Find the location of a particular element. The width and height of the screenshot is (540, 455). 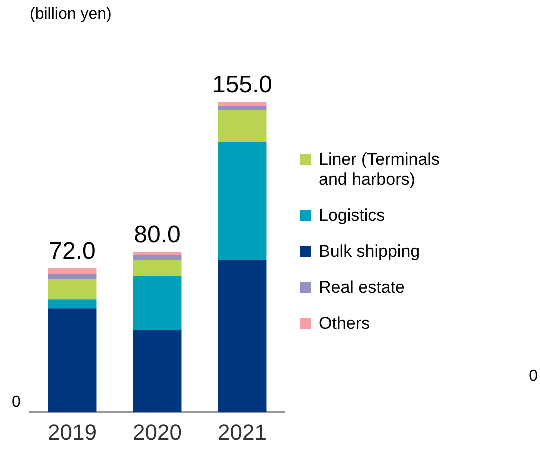

legend-label: Bulk shipping is located at coordinates (369, 252).